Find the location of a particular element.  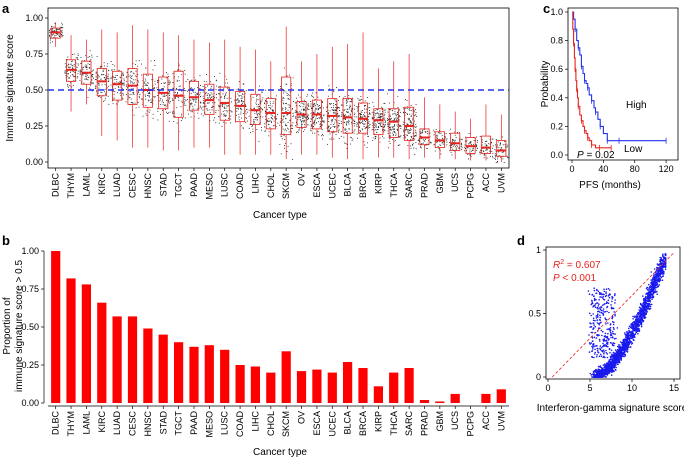

panel-b-y-axis: 0.000.250.500.751.00 is located at coordinates (33, 327).